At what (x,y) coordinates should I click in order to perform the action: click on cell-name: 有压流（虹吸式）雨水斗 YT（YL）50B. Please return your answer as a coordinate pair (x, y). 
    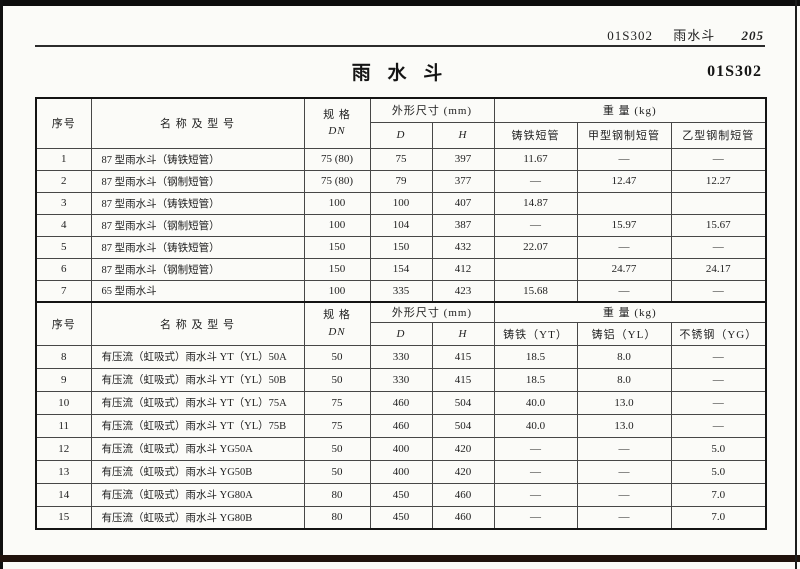
    Looking at the image, I should click on (197, 379).